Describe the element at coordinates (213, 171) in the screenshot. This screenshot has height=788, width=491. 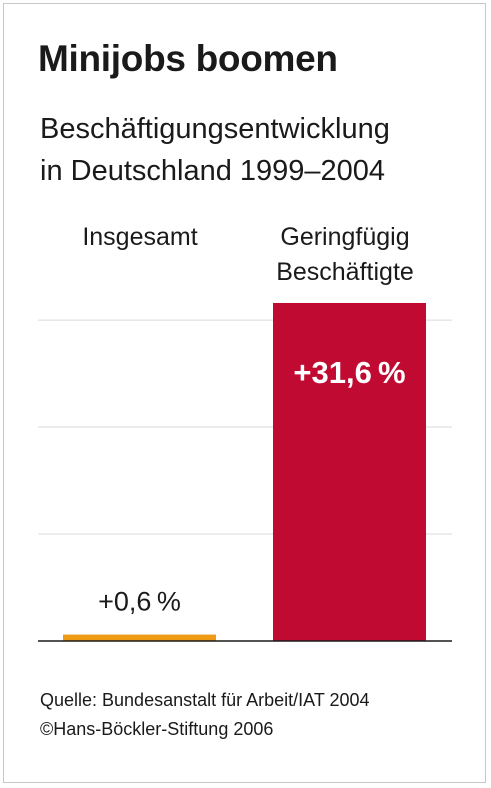
I see `subtitle-line-2: in Deutschland 1999–2004` at that location.